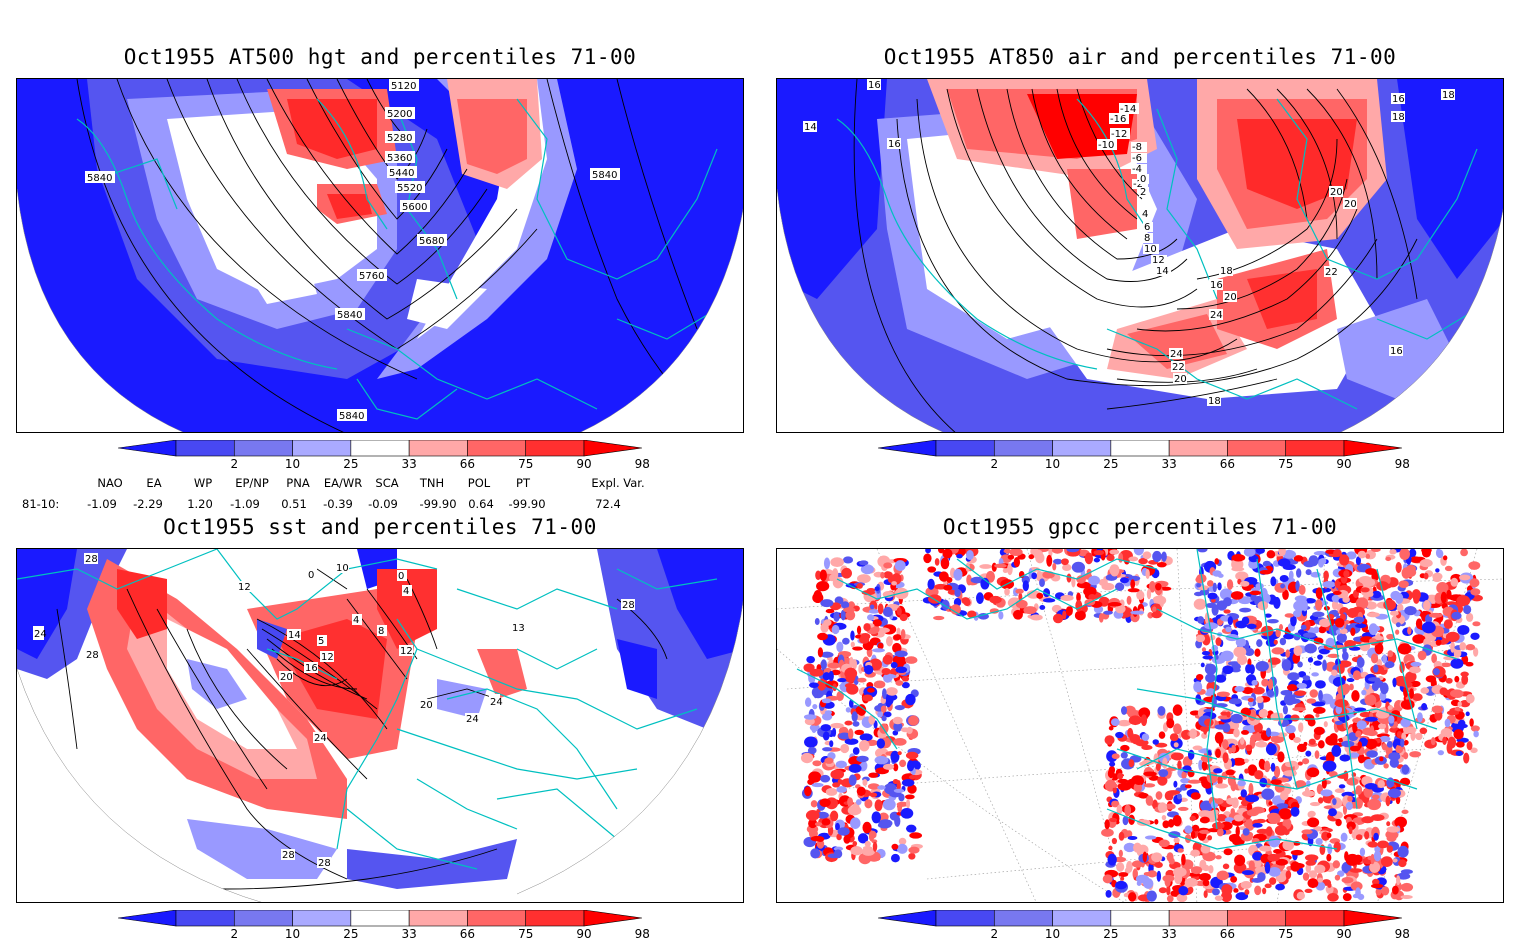 The width and height of the screenshot is (1520, 941). What do you see at coordinates (41, 504) in the screenshot?
I see `index-row-label: 81-10:` at bounding box center [41, 504].